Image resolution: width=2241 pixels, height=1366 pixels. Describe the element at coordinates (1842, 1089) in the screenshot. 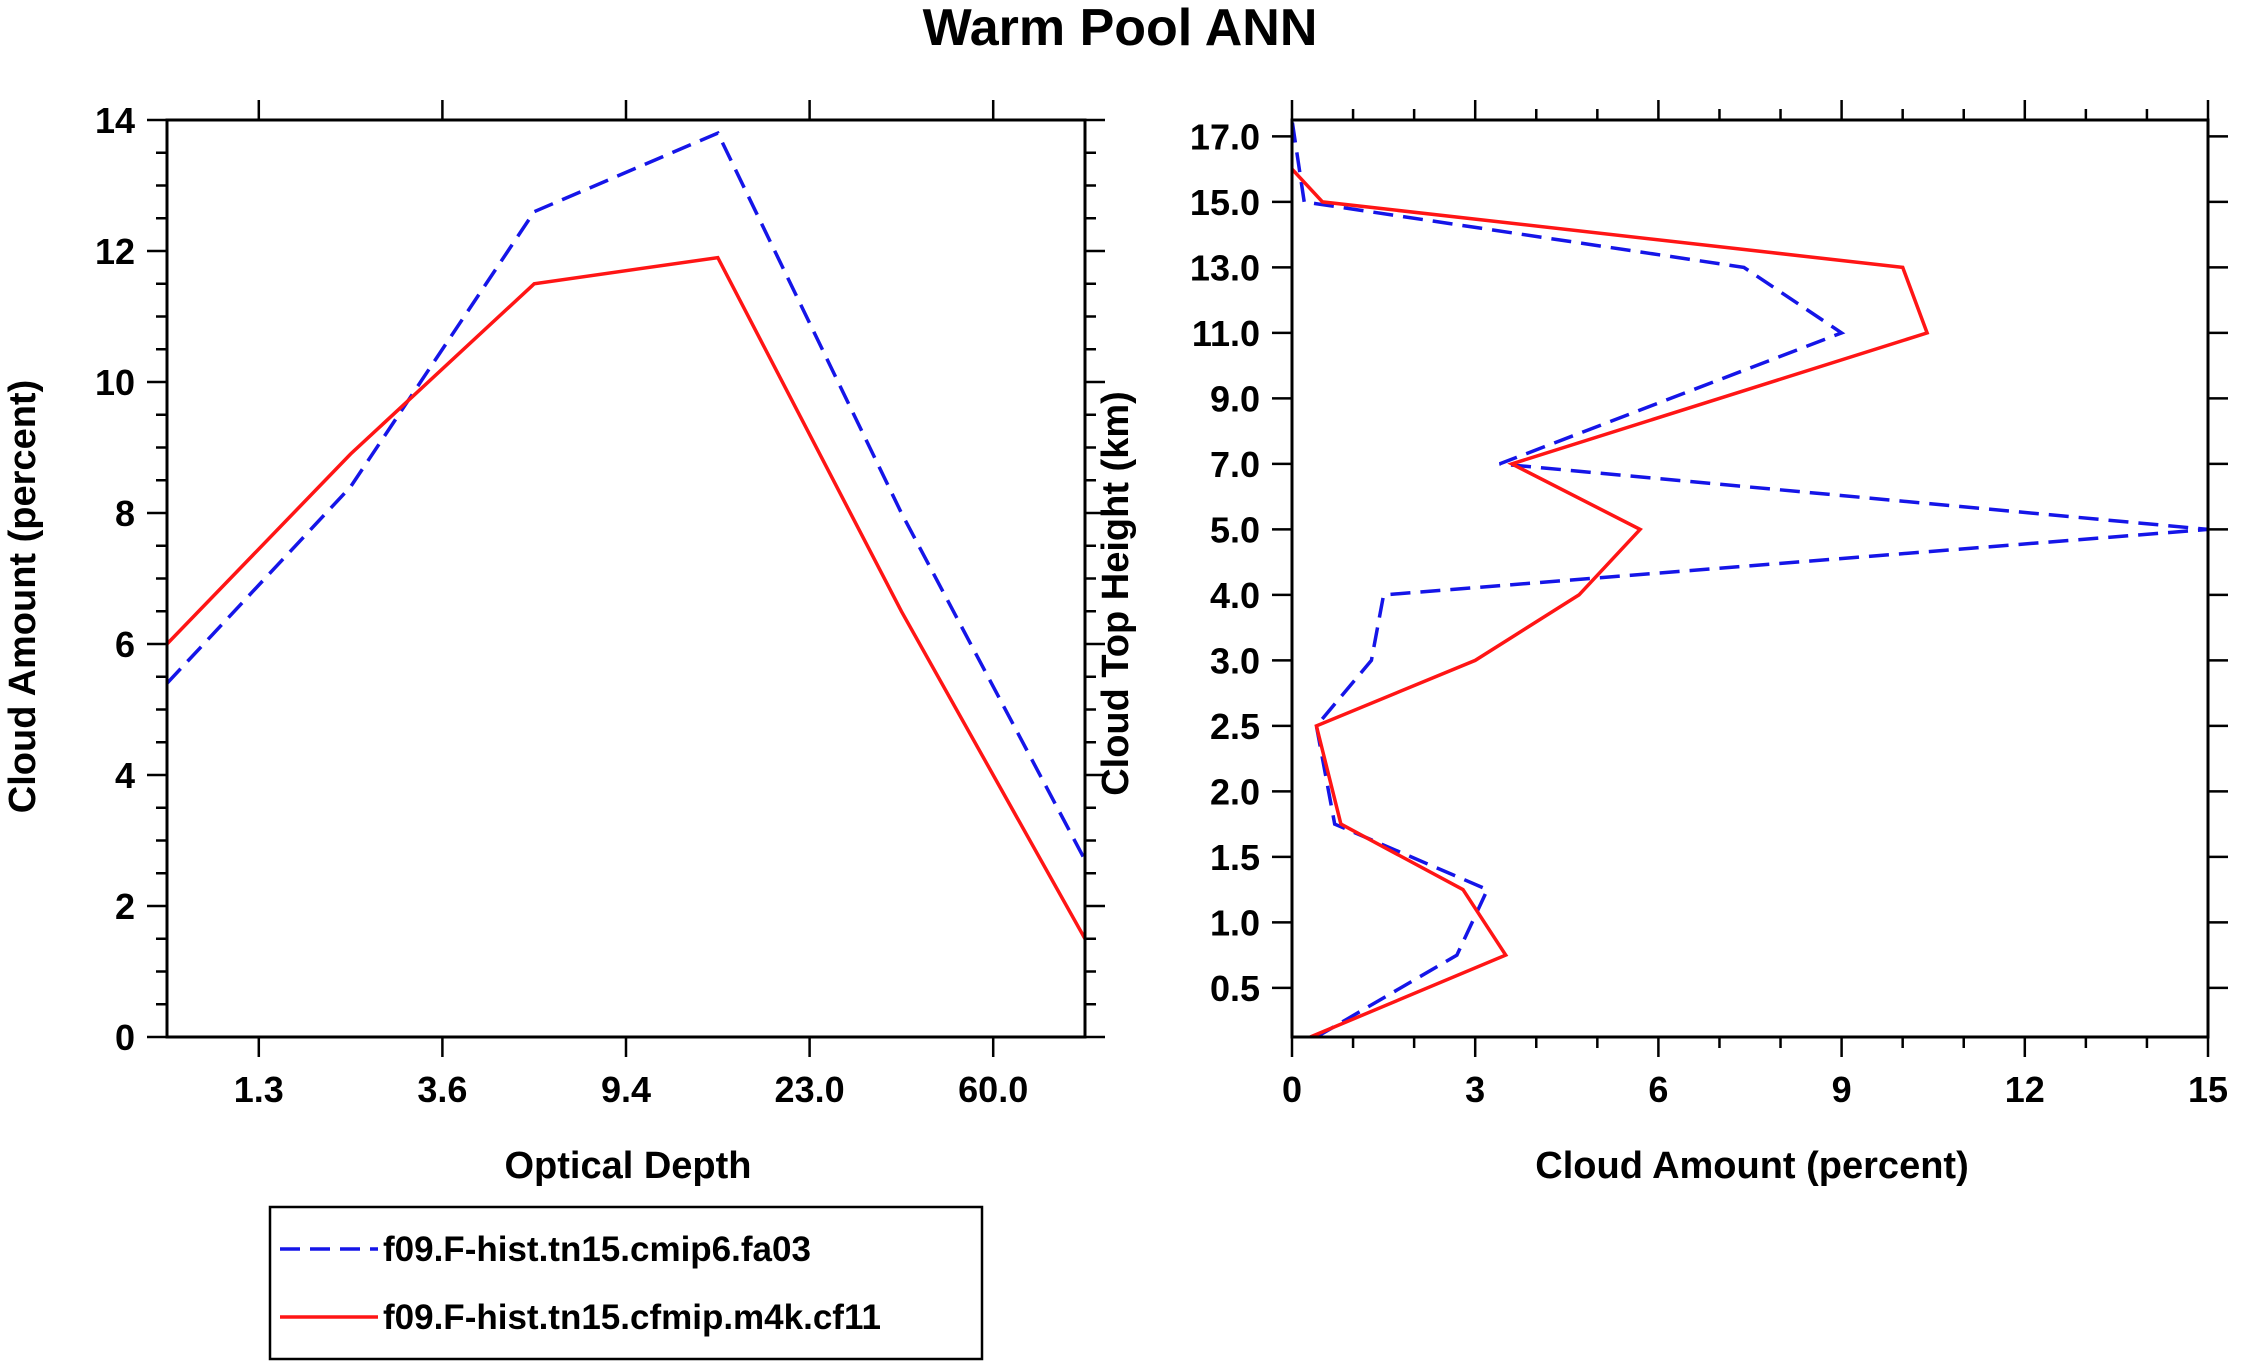

I see `right-x-tick-label: 9` at that location.